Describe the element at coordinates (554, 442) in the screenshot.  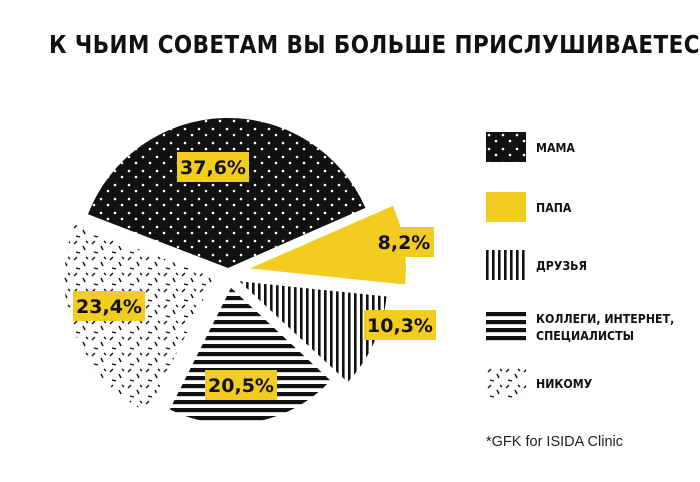
I see `source-note: *GFK for ISIDA Clinic` at that location.